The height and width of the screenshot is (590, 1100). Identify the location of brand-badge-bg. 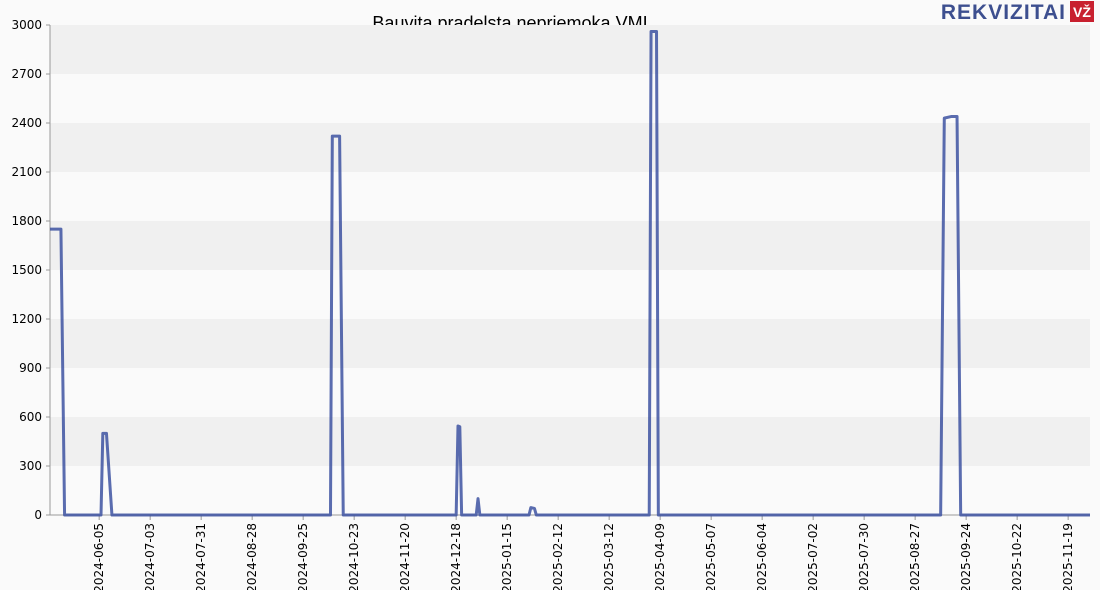
(1082, 11).